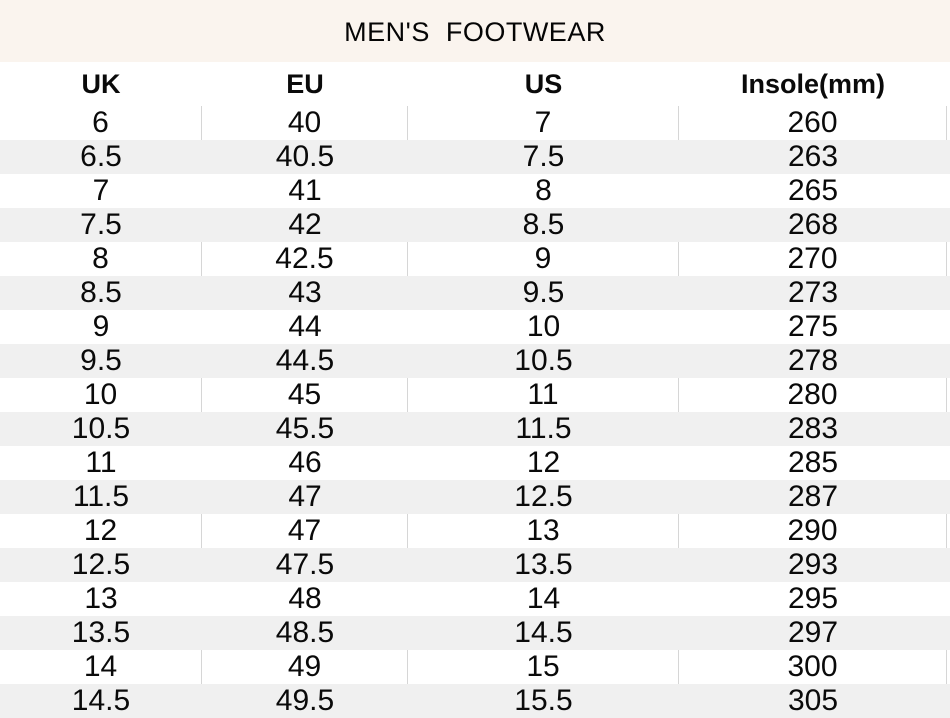 The width and height of the screenshot is (950, 718). I want to click on table-row: 7.5 42 8.5 268, so click(475, 225).